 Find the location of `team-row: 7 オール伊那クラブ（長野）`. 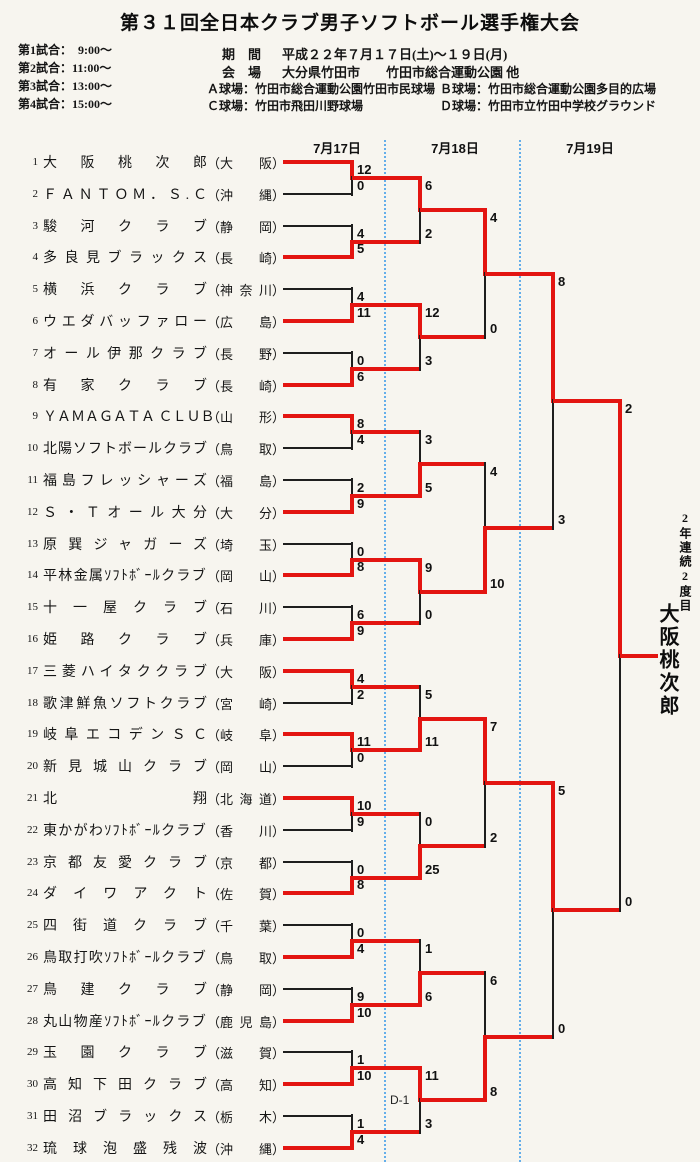

team-row: 7 オール伊那クラブ（長野） is located at coordinates (154, 353).